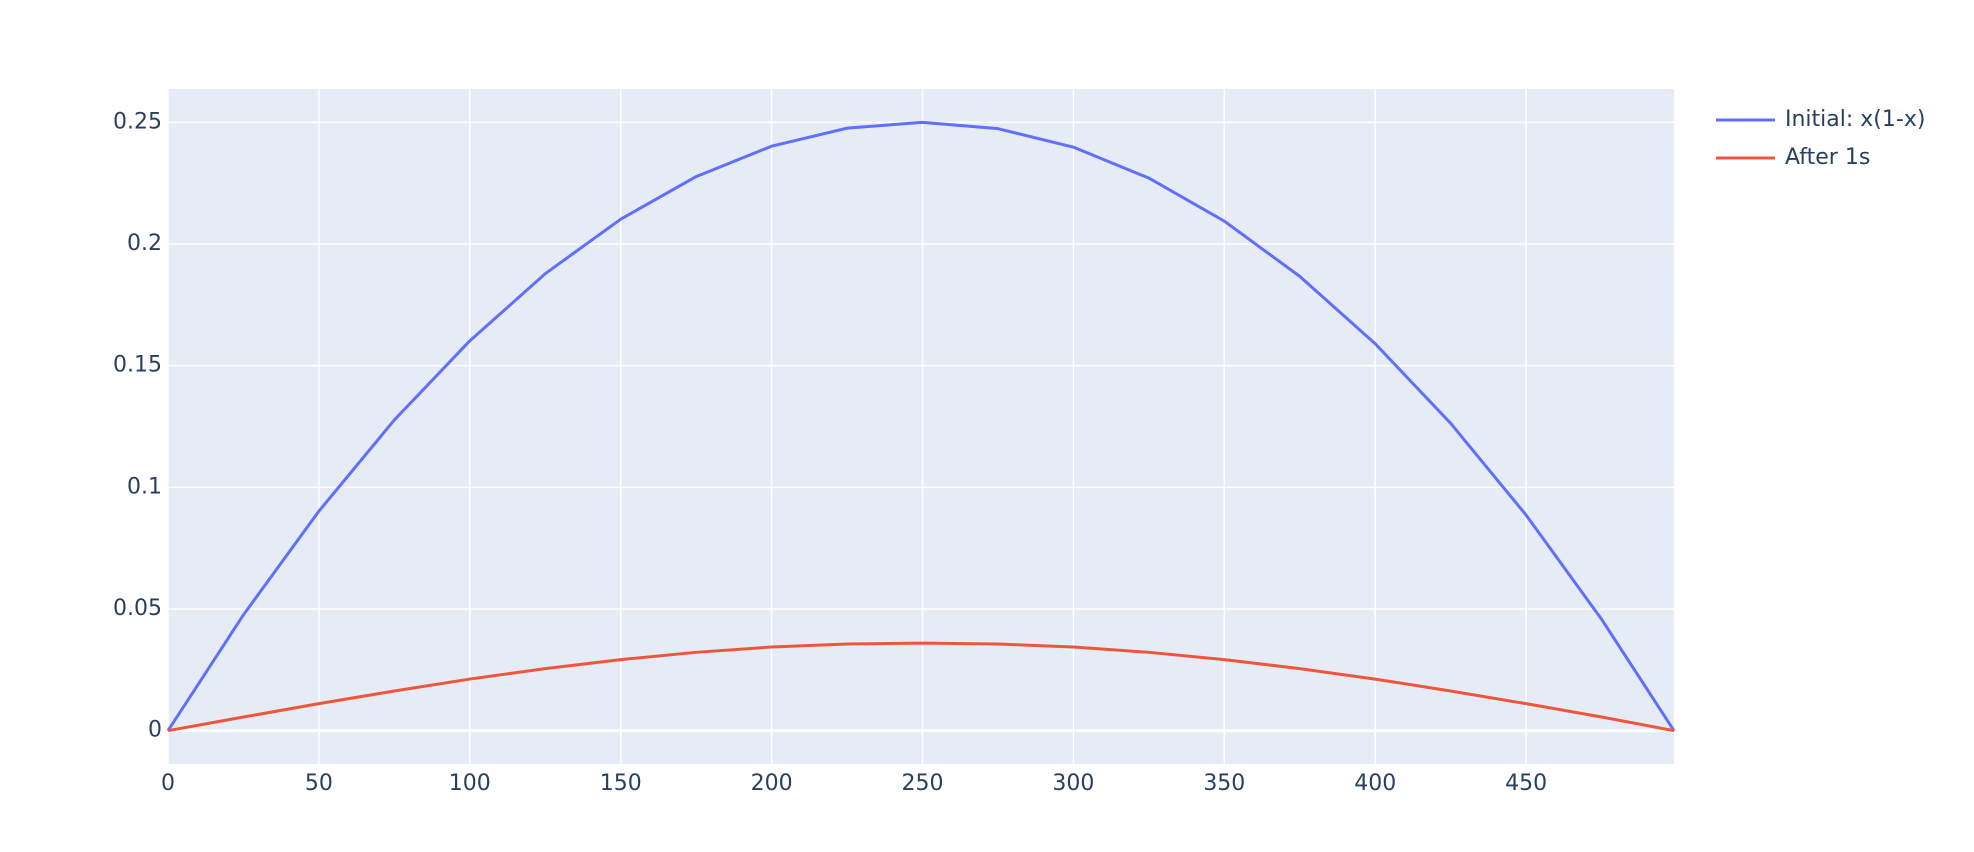 Image resolution: width=1974 pixels, height=852 pixels. I want to click on x-tick-label: 150, so click(621, 783).